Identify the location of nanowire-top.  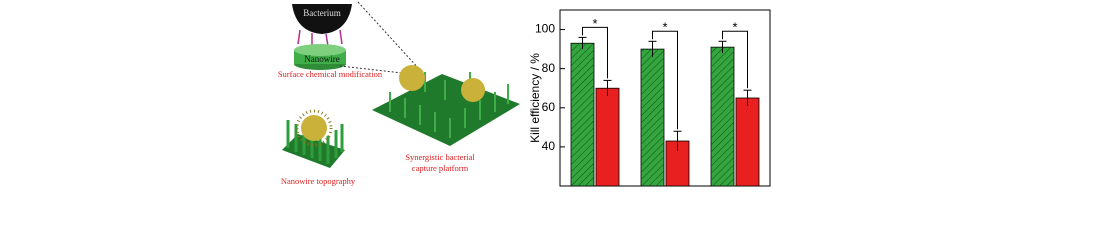
(320, 50).